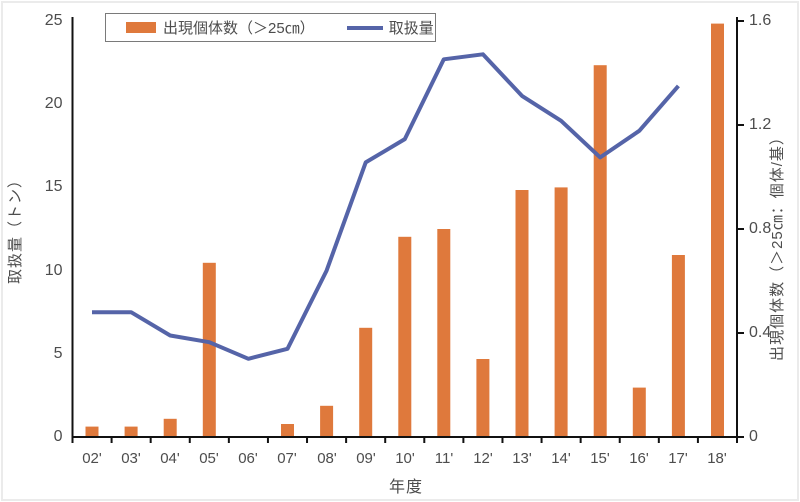 The image size is (800, 502). What do you see at coordinates (600, 458) in the screenshot?
I see `x-tick-label: 15'` at bounding box center [600, 458].